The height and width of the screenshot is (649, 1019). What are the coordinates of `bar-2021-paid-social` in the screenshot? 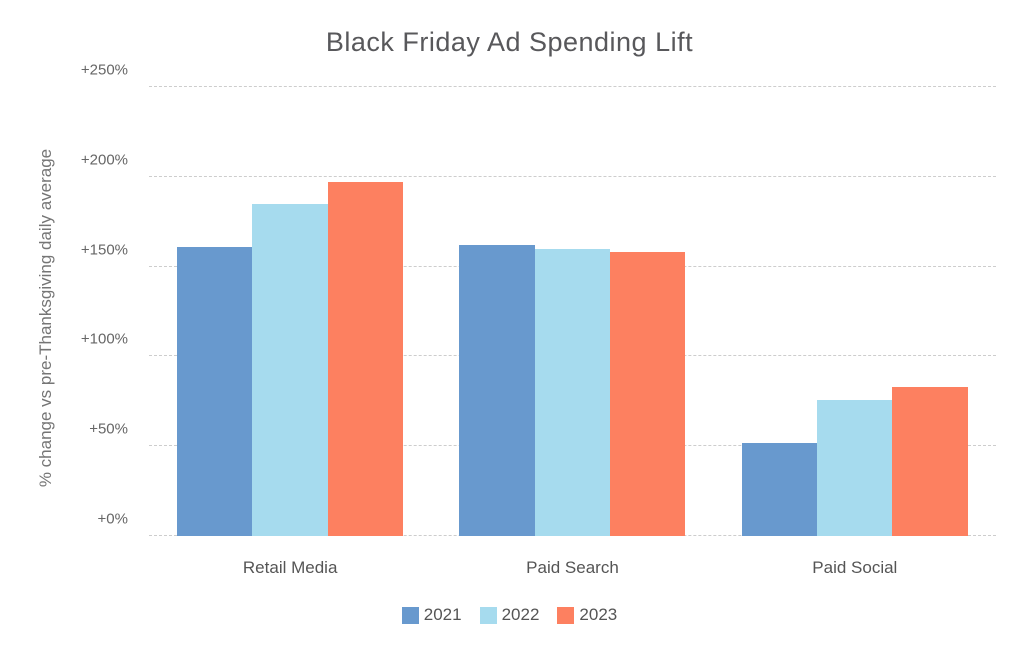 It's located at (779, 489).